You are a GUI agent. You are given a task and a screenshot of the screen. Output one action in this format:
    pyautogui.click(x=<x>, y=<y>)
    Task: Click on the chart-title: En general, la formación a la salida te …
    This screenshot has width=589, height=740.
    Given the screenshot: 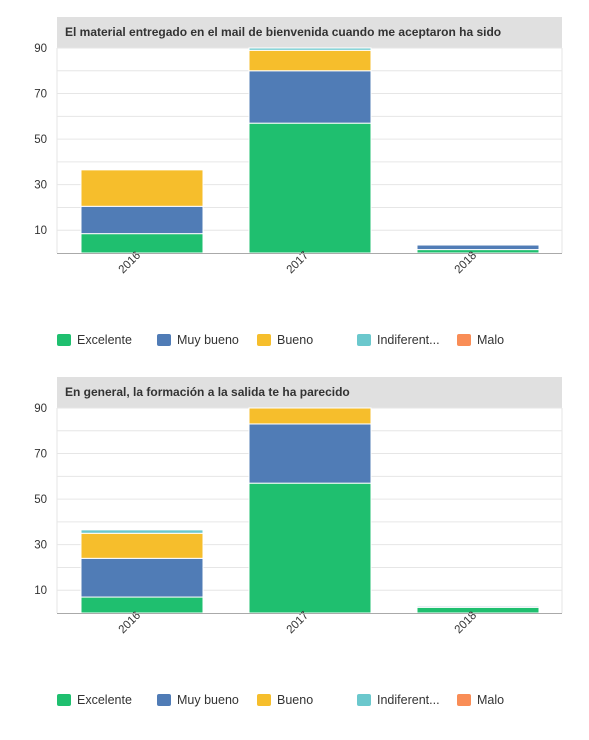 What is the action you would take?
    pyautogui.click(x=309, y=392)
    